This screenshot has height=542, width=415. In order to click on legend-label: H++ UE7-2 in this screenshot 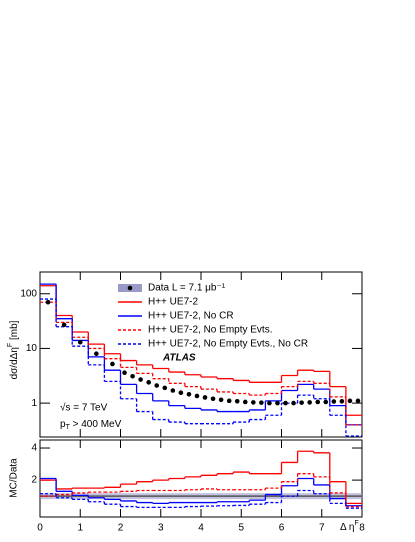, I will do `click(173, 302)`.